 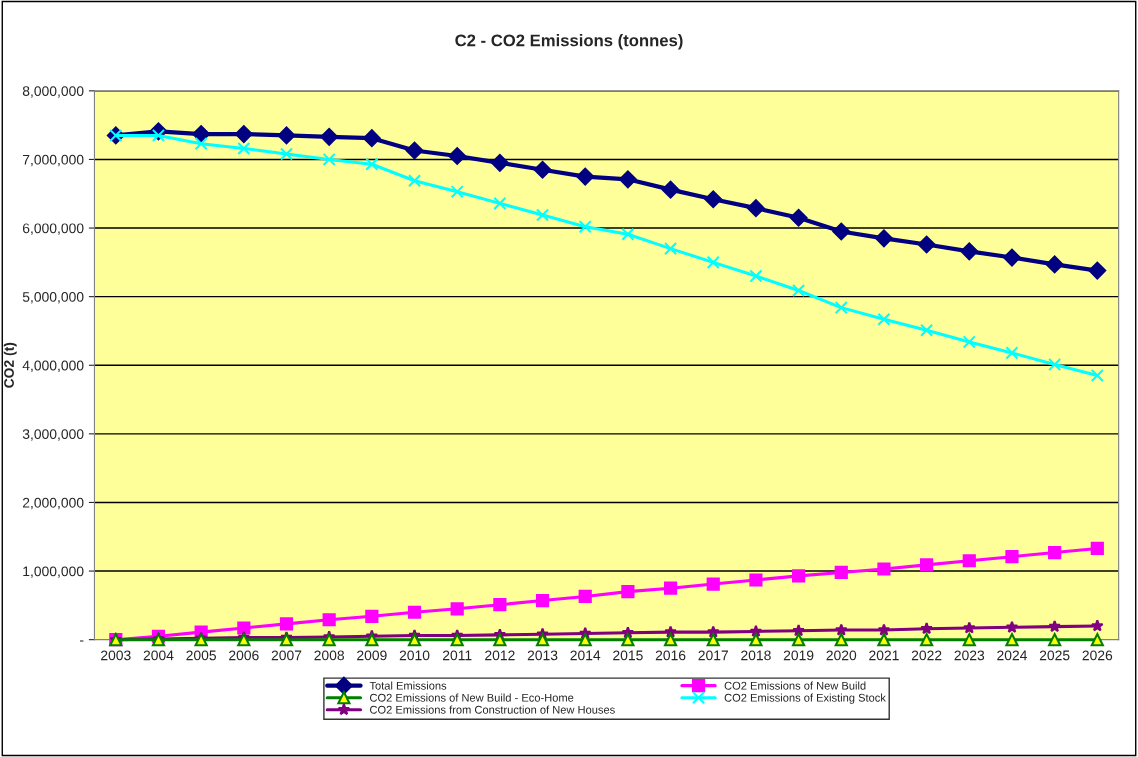 What do you see at coordinates (53, 297) in the screenshot?
I see `y-tick-label: 5,000,000` at bounding box center [53, 297].